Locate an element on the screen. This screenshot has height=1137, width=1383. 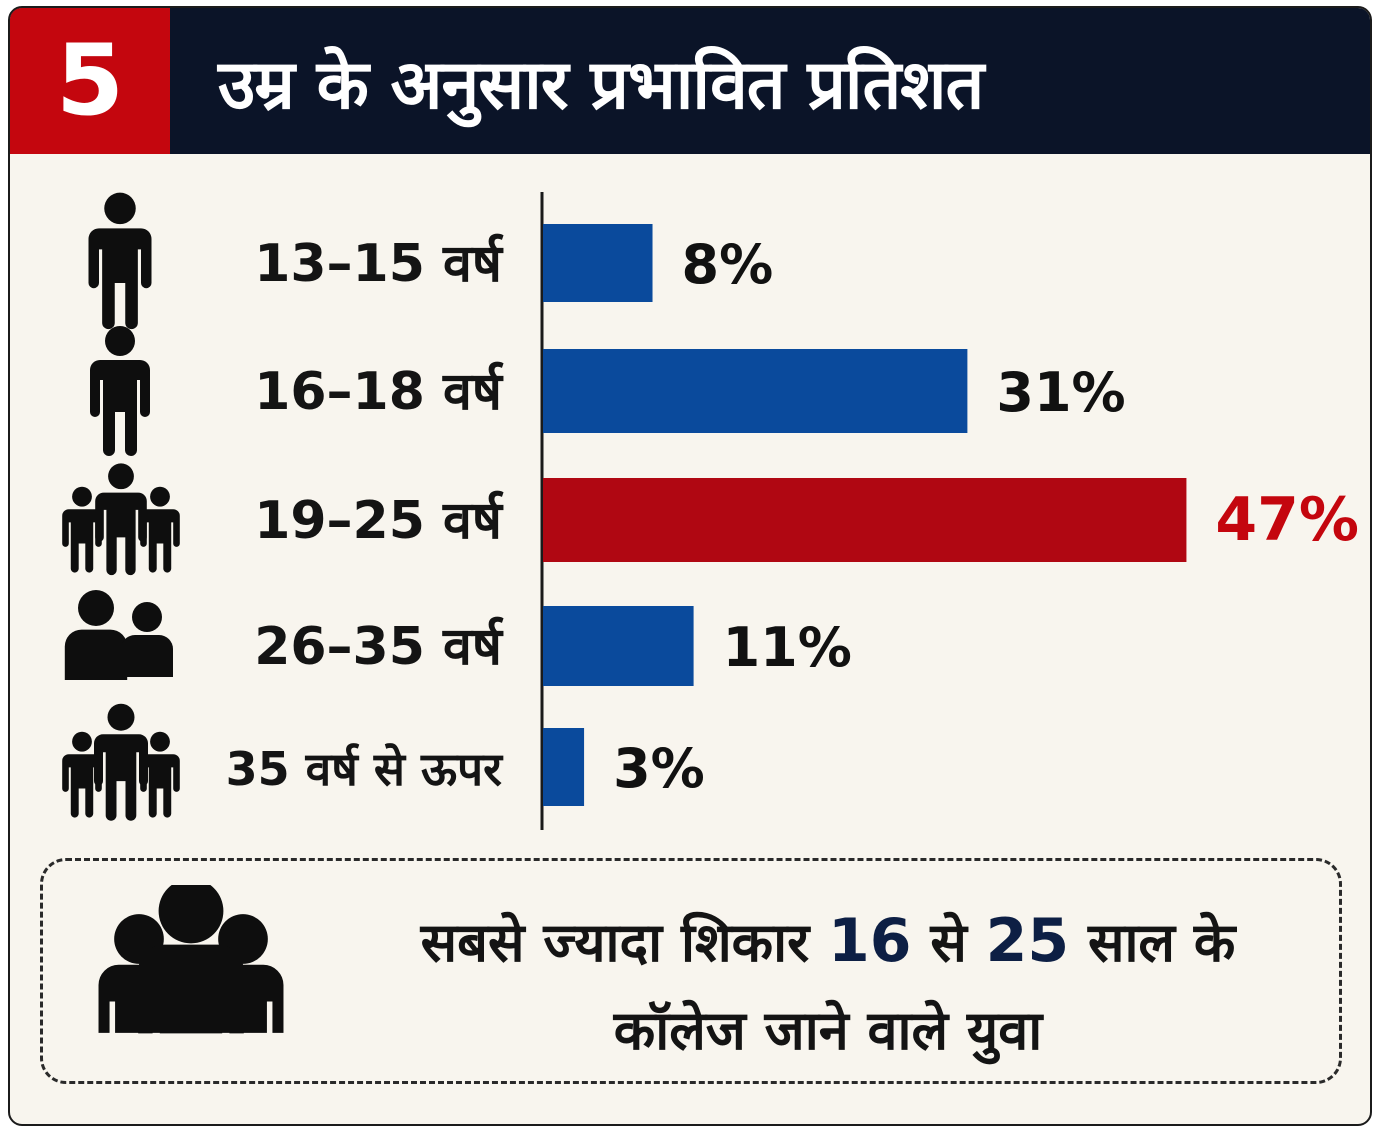
section-number: 5 is located at coordinates (90, 81).